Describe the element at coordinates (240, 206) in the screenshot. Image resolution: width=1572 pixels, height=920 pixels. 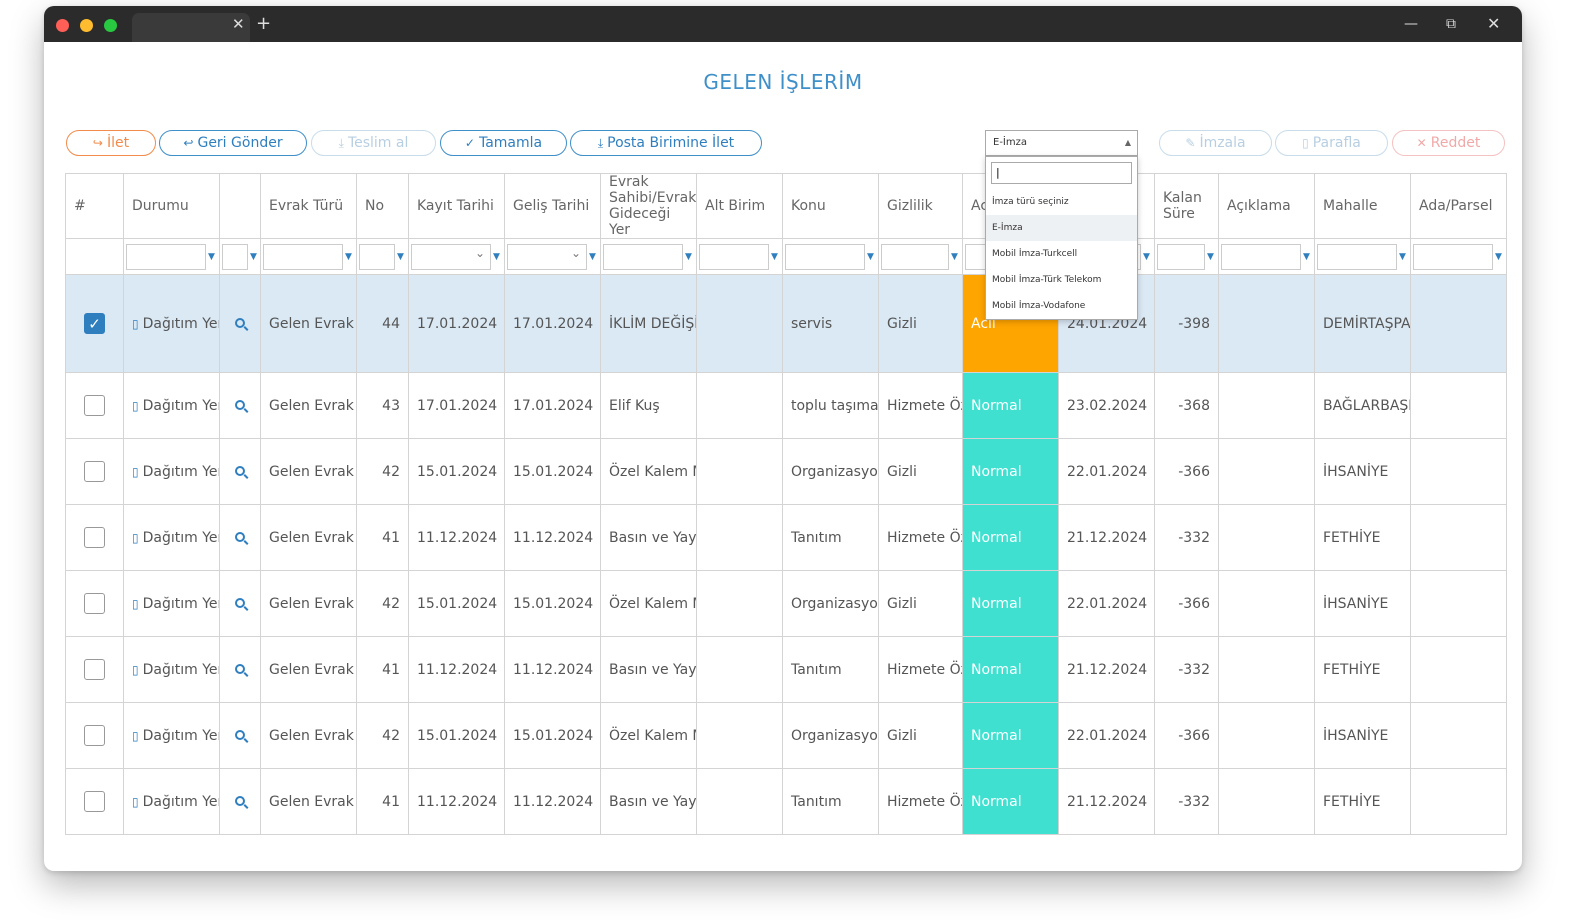
I see `column-header` at that location.